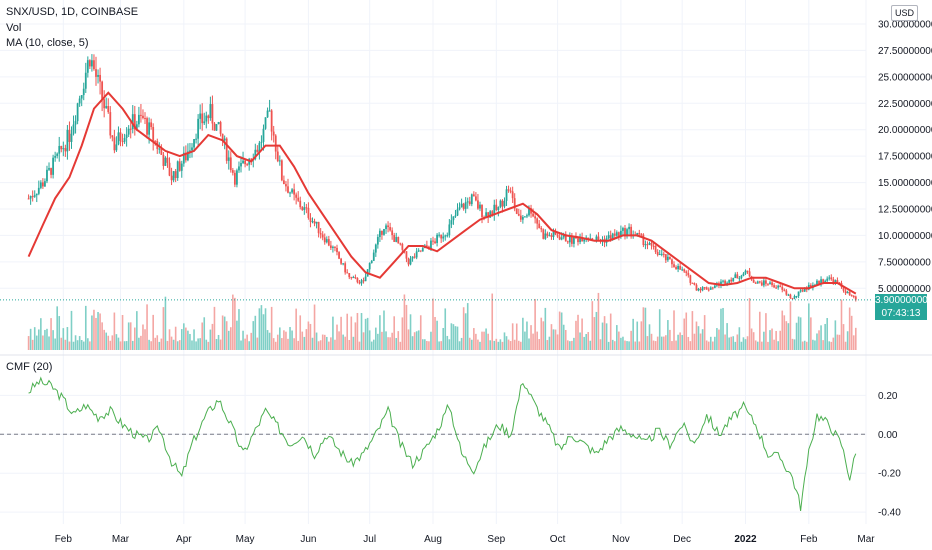 This screenshot has height=550, width=932. What do you see at coordinates (889, 455) in the screenshot?
I see `cmf-axis: 0.20 0.00 -0.20 -0.40` at bounding box center [889, 455].